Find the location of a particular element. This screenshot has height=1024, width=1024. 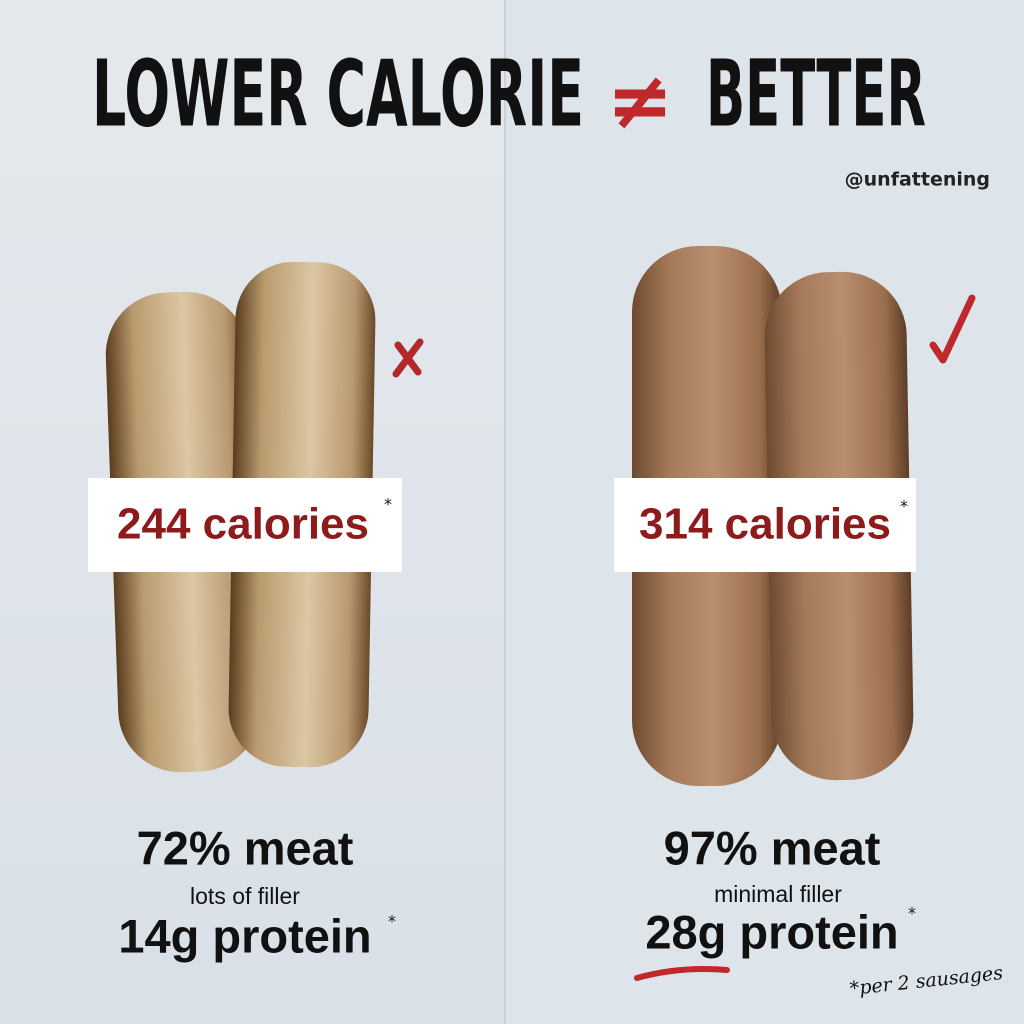

title-left: LOWER CALORIE is located at coordinates (338, 93).